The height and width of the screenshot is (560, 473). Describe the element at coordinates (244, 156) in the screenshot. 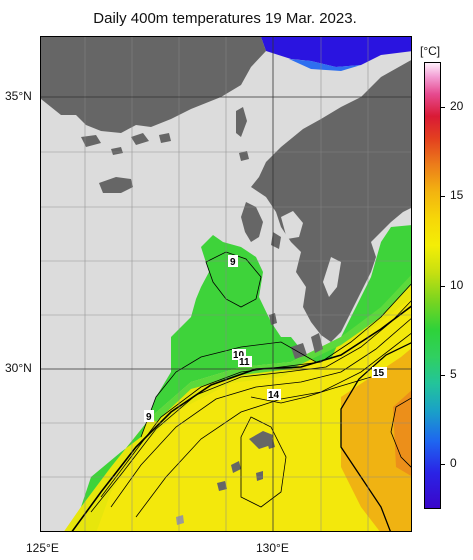

I see `iki-island` at that location.